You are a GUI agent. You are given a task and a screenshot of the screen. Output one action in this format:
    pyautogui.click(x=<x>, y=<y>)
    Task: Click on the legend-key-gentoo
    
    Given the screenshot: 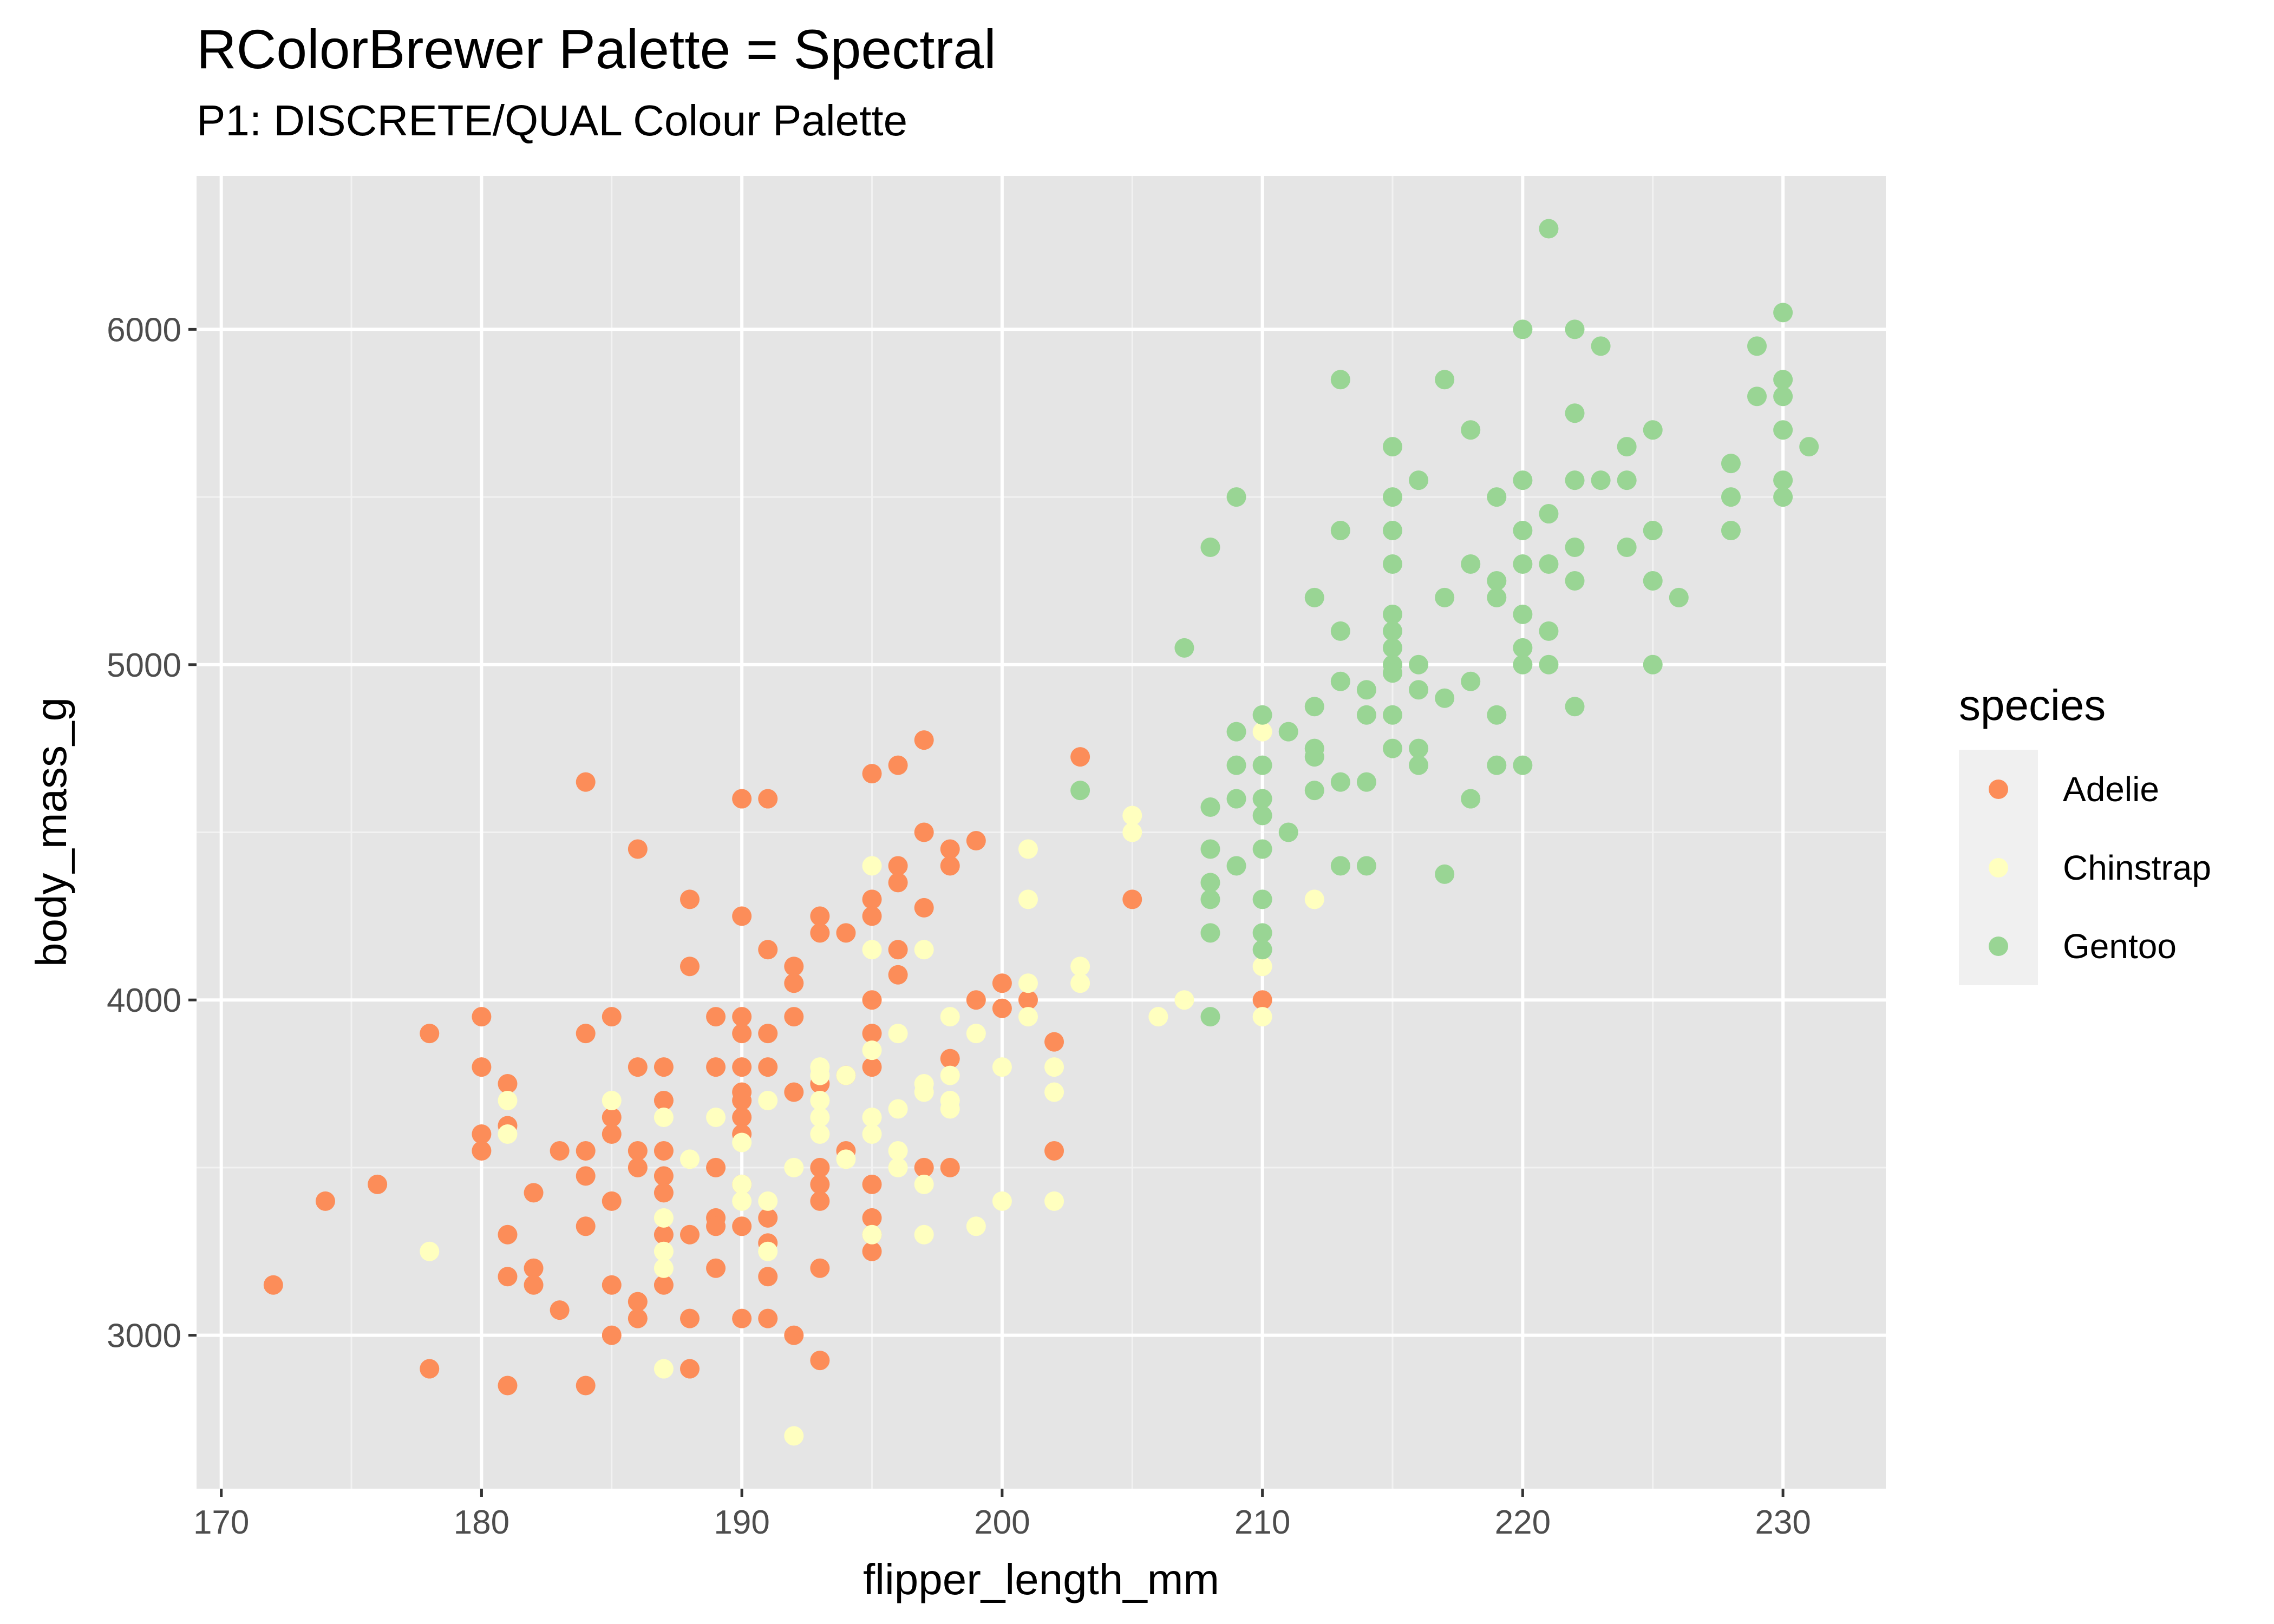 What is the action you would take?
    pyautogui.click(x=1999, y=946)
    